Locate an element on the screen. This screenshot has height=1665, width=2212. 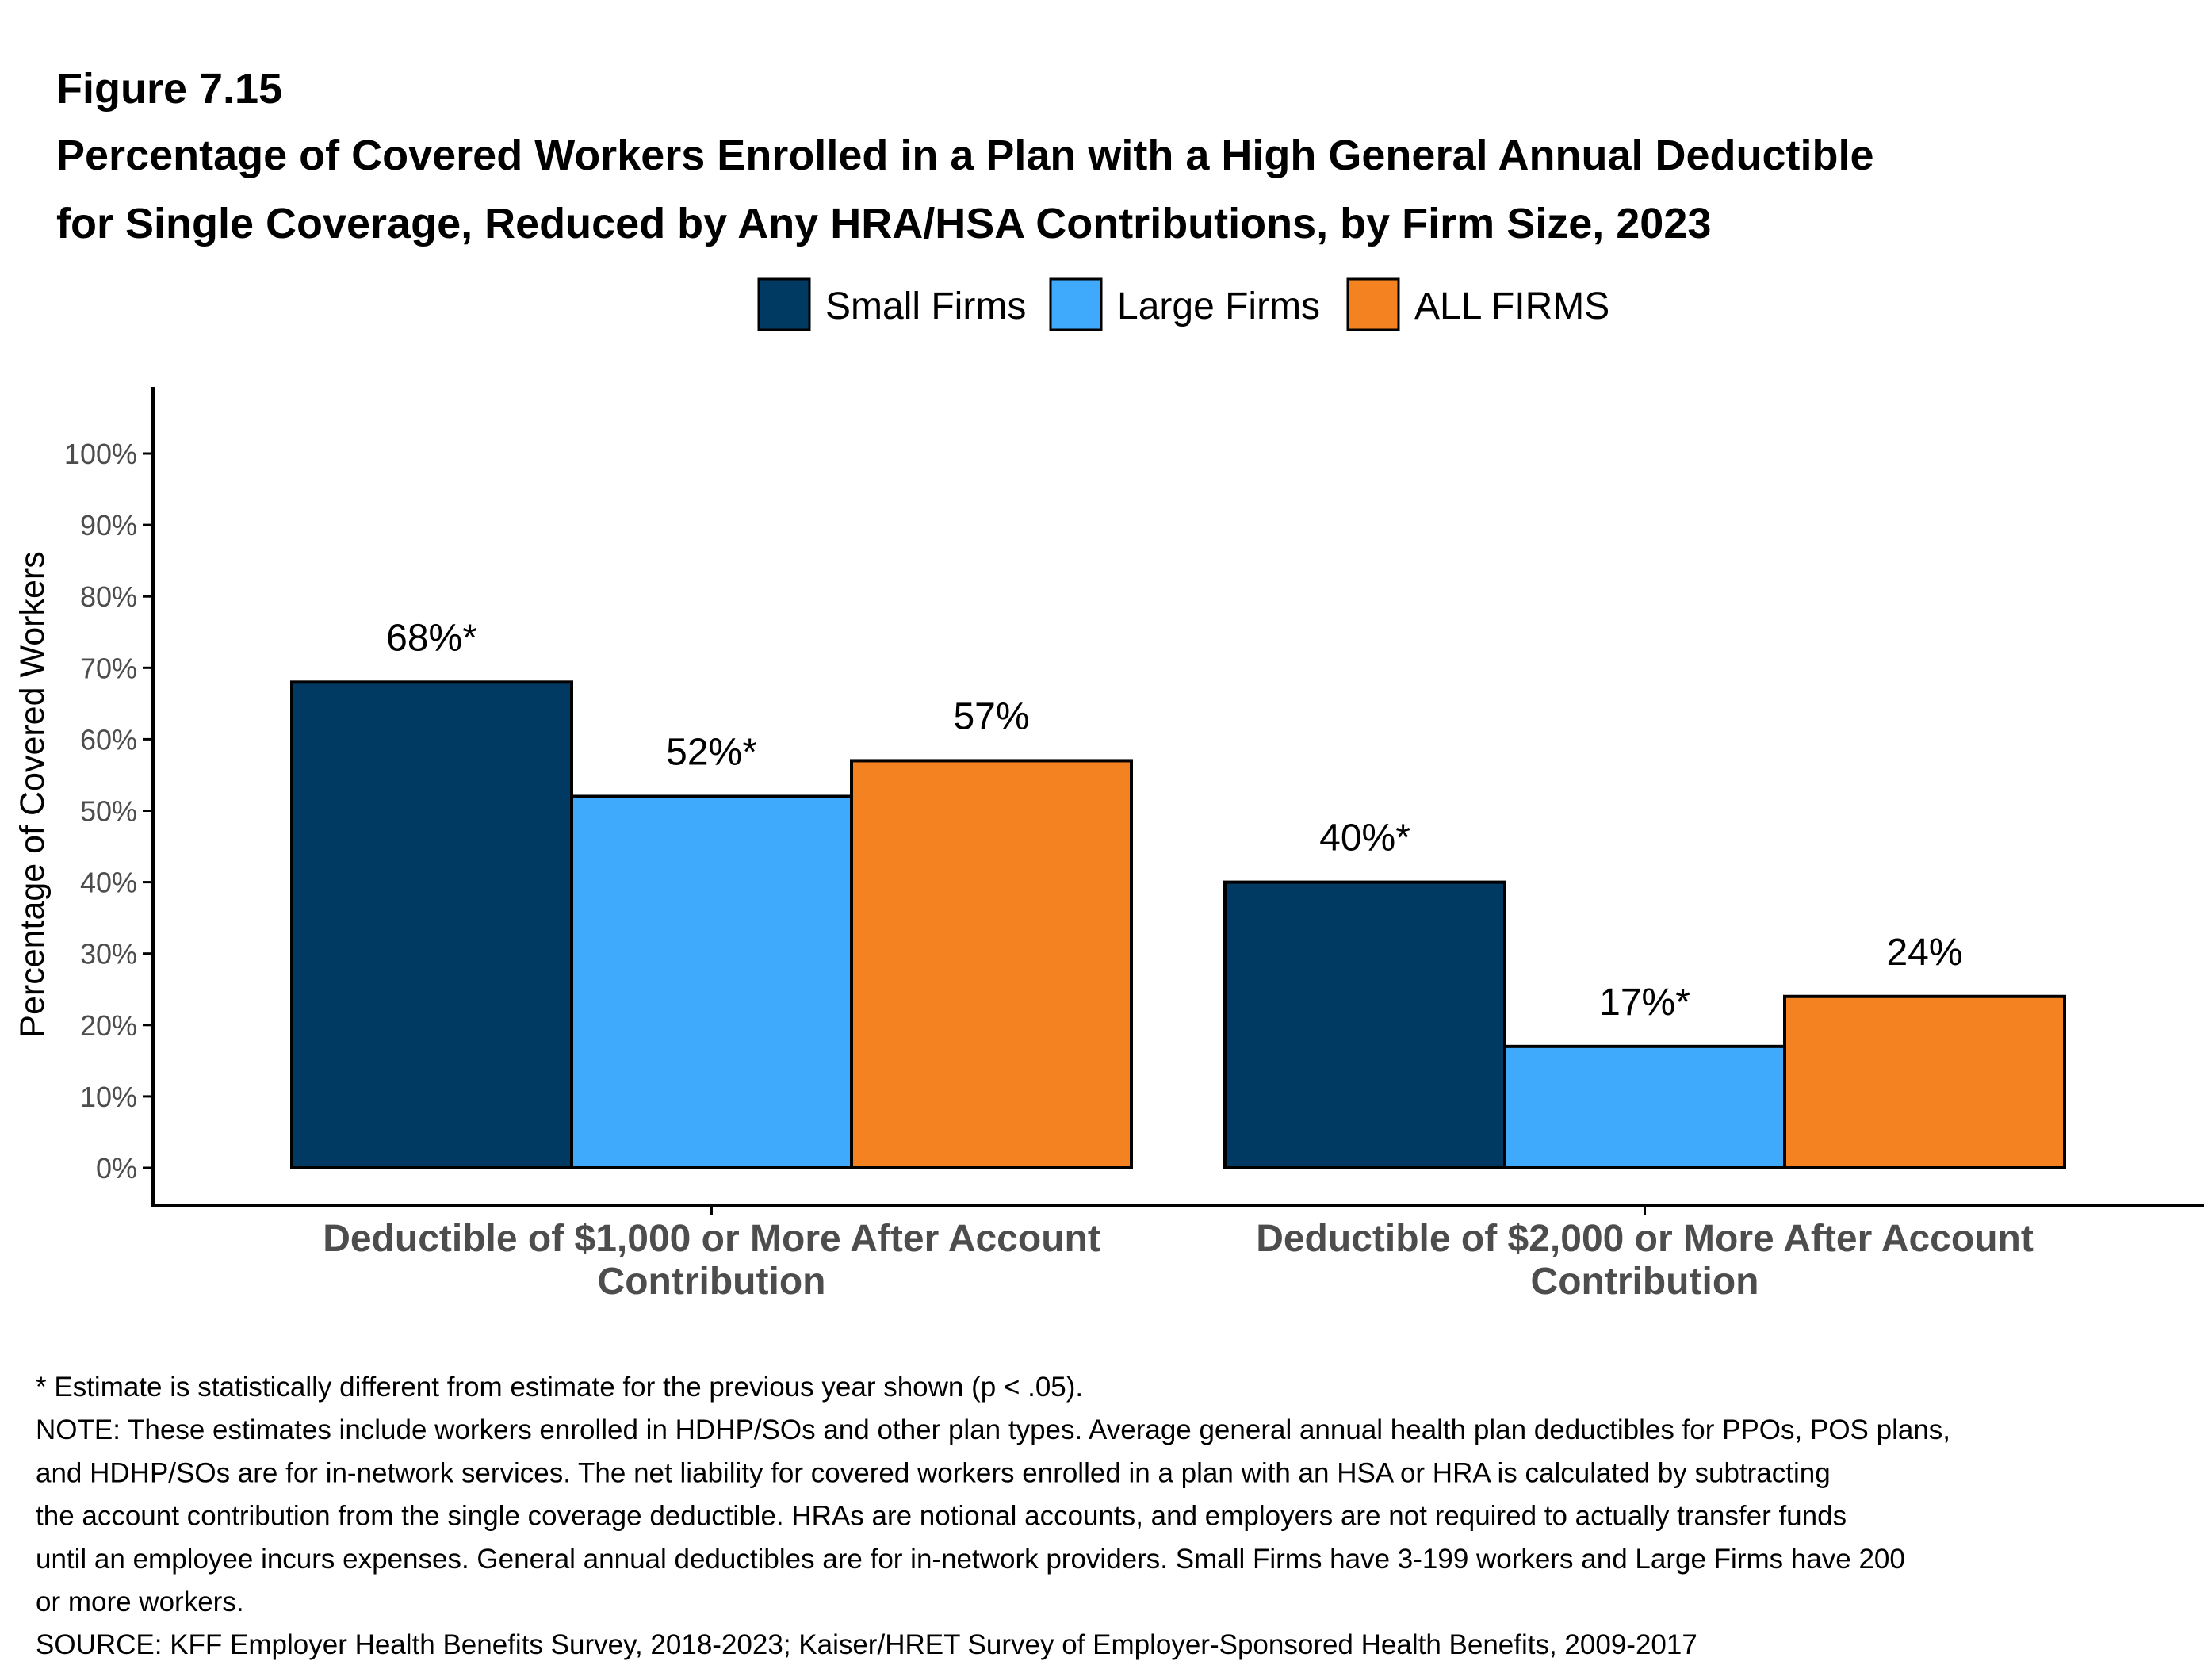
y-tick-label: 50% is located at coordinates (109, 811).